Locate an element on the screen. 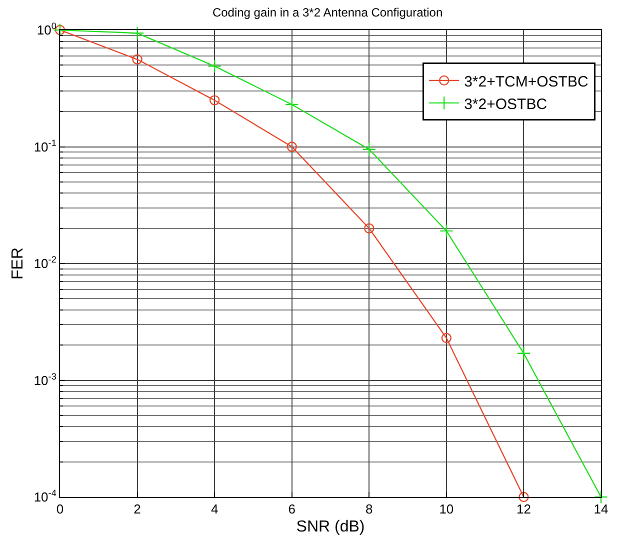 Image resolution: width=618 pixels, height=542 pixels. x-tick-label: 12 is located at coordinates (523, 509).